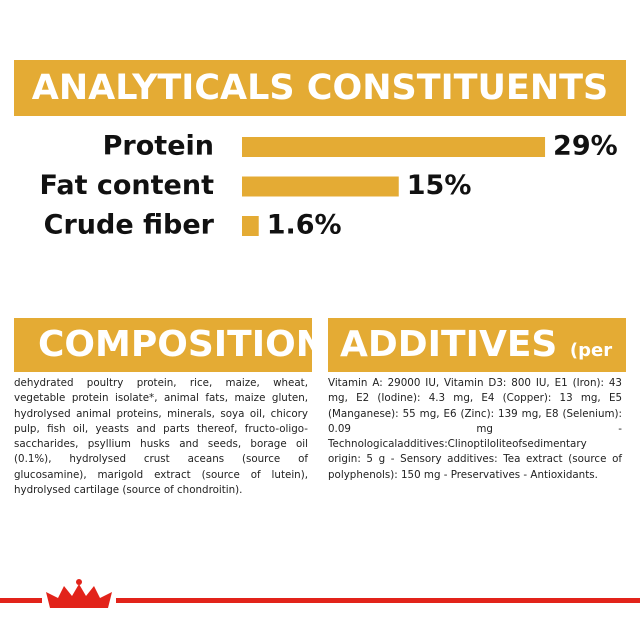  What do you see at coordinates (439, 185) in the screenshot?
I see `value-label: 15%` at bounding box center [439, 185].